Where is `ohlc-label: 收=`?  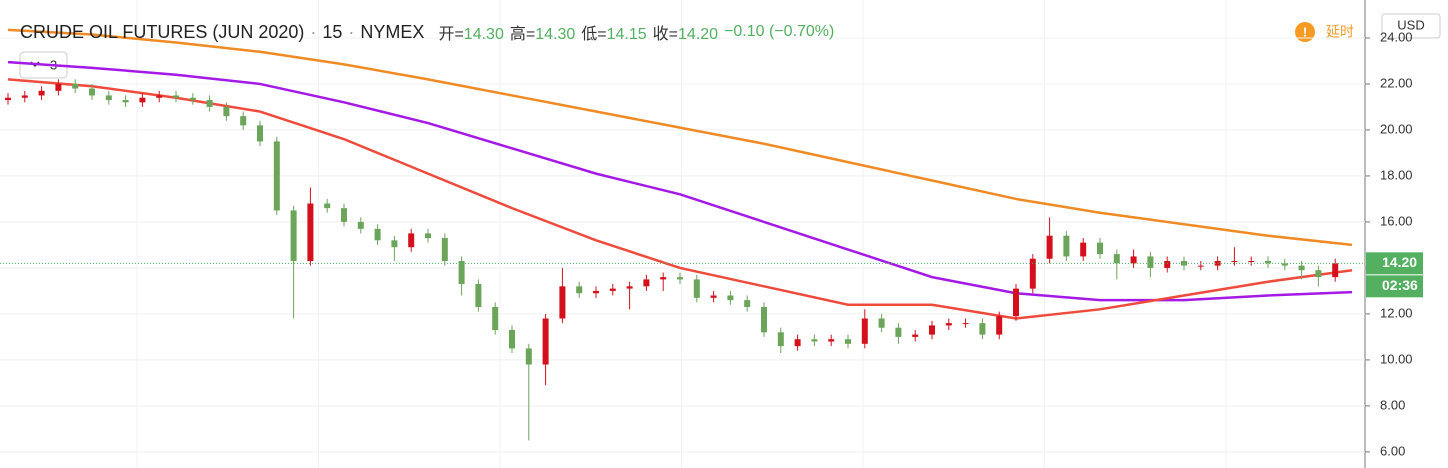 ohlc-label: 收= is located at coordinates (665, 34).